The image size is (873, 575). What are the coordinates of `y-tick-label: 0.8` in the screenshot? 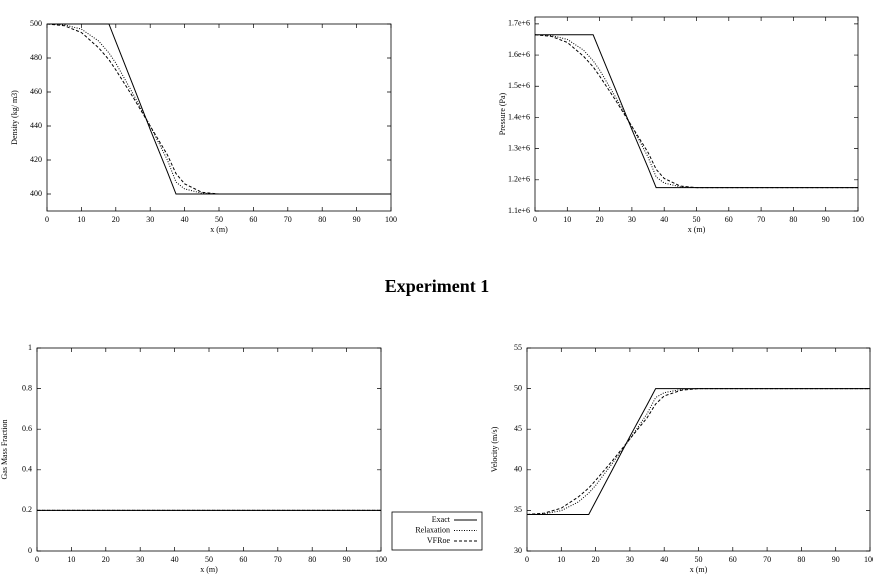 It's located at (27, 387).